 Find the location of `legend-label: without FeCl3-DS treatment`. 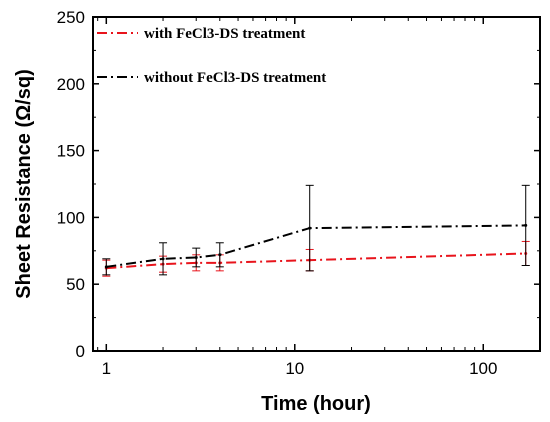

legend-label: without FeCl3-DS treatment is located at coordinates (235, 78).